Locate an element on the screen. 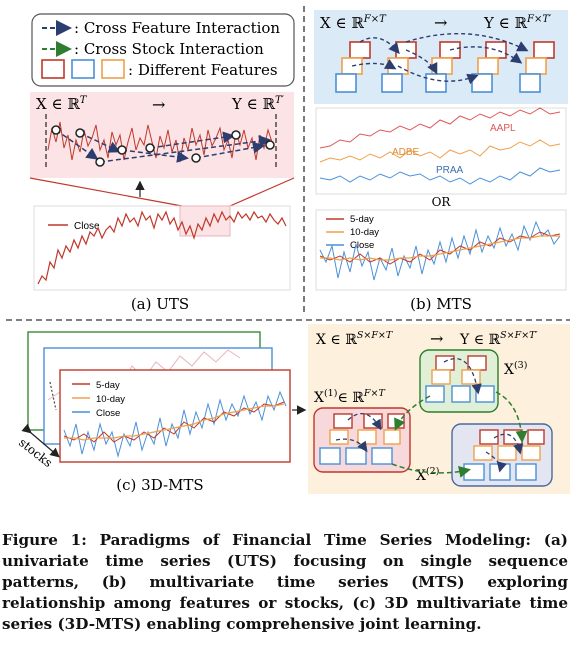  mts-or-label: OR is located at coordinates (442, 202).